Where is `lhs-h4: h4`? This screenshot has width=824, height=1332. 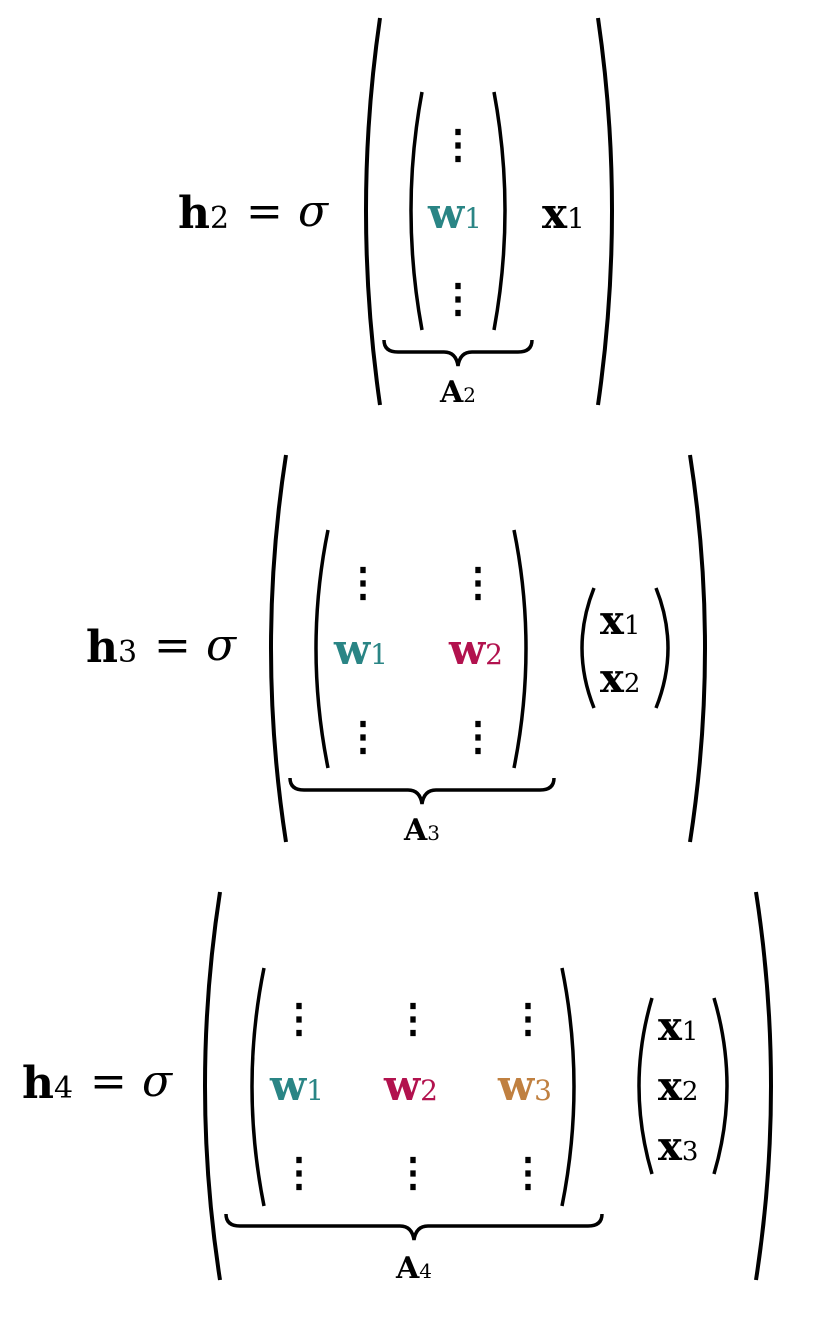
lhs-h4: h4 is located at coordinates (47, 1083).